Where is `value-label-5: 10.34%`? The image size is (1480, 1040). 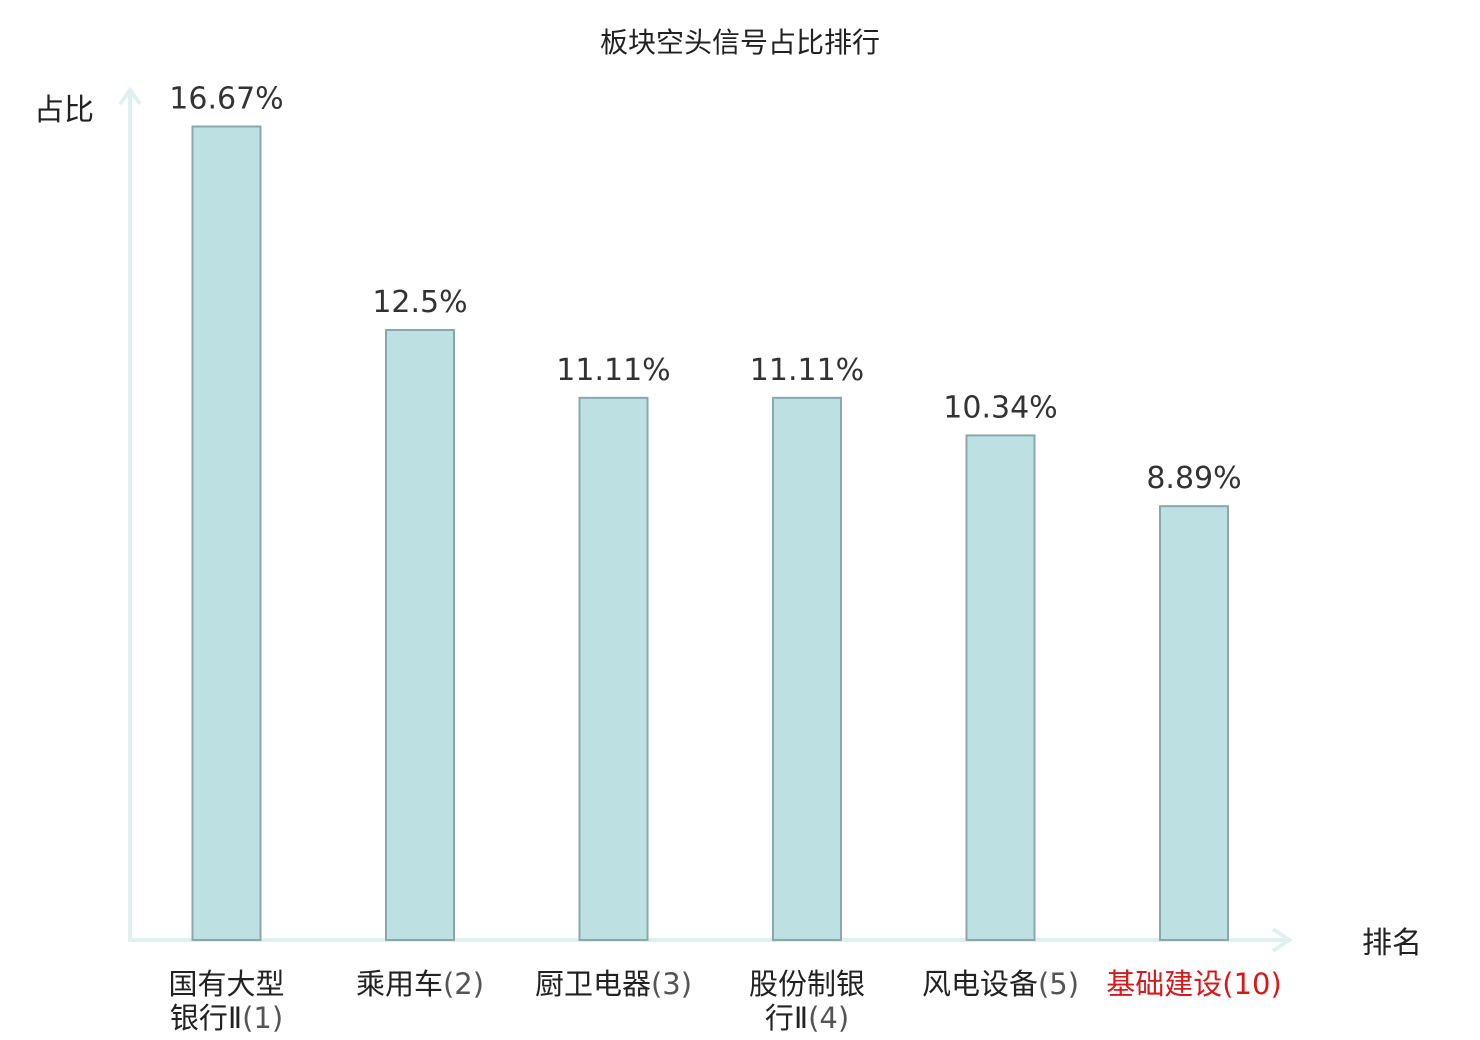 value-label-5: 10.34% is located at coordinates (1000, 407).